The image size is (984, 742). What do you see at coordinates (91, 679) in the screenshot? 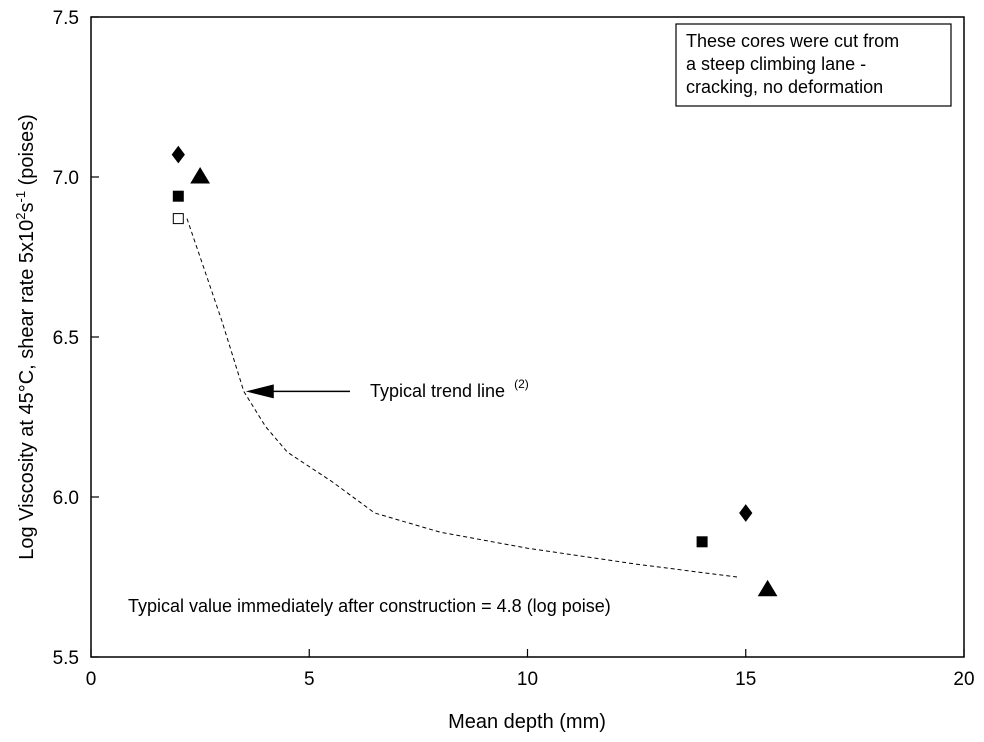
I see `x-tick-label: 0` at bounding box center [91, 679].